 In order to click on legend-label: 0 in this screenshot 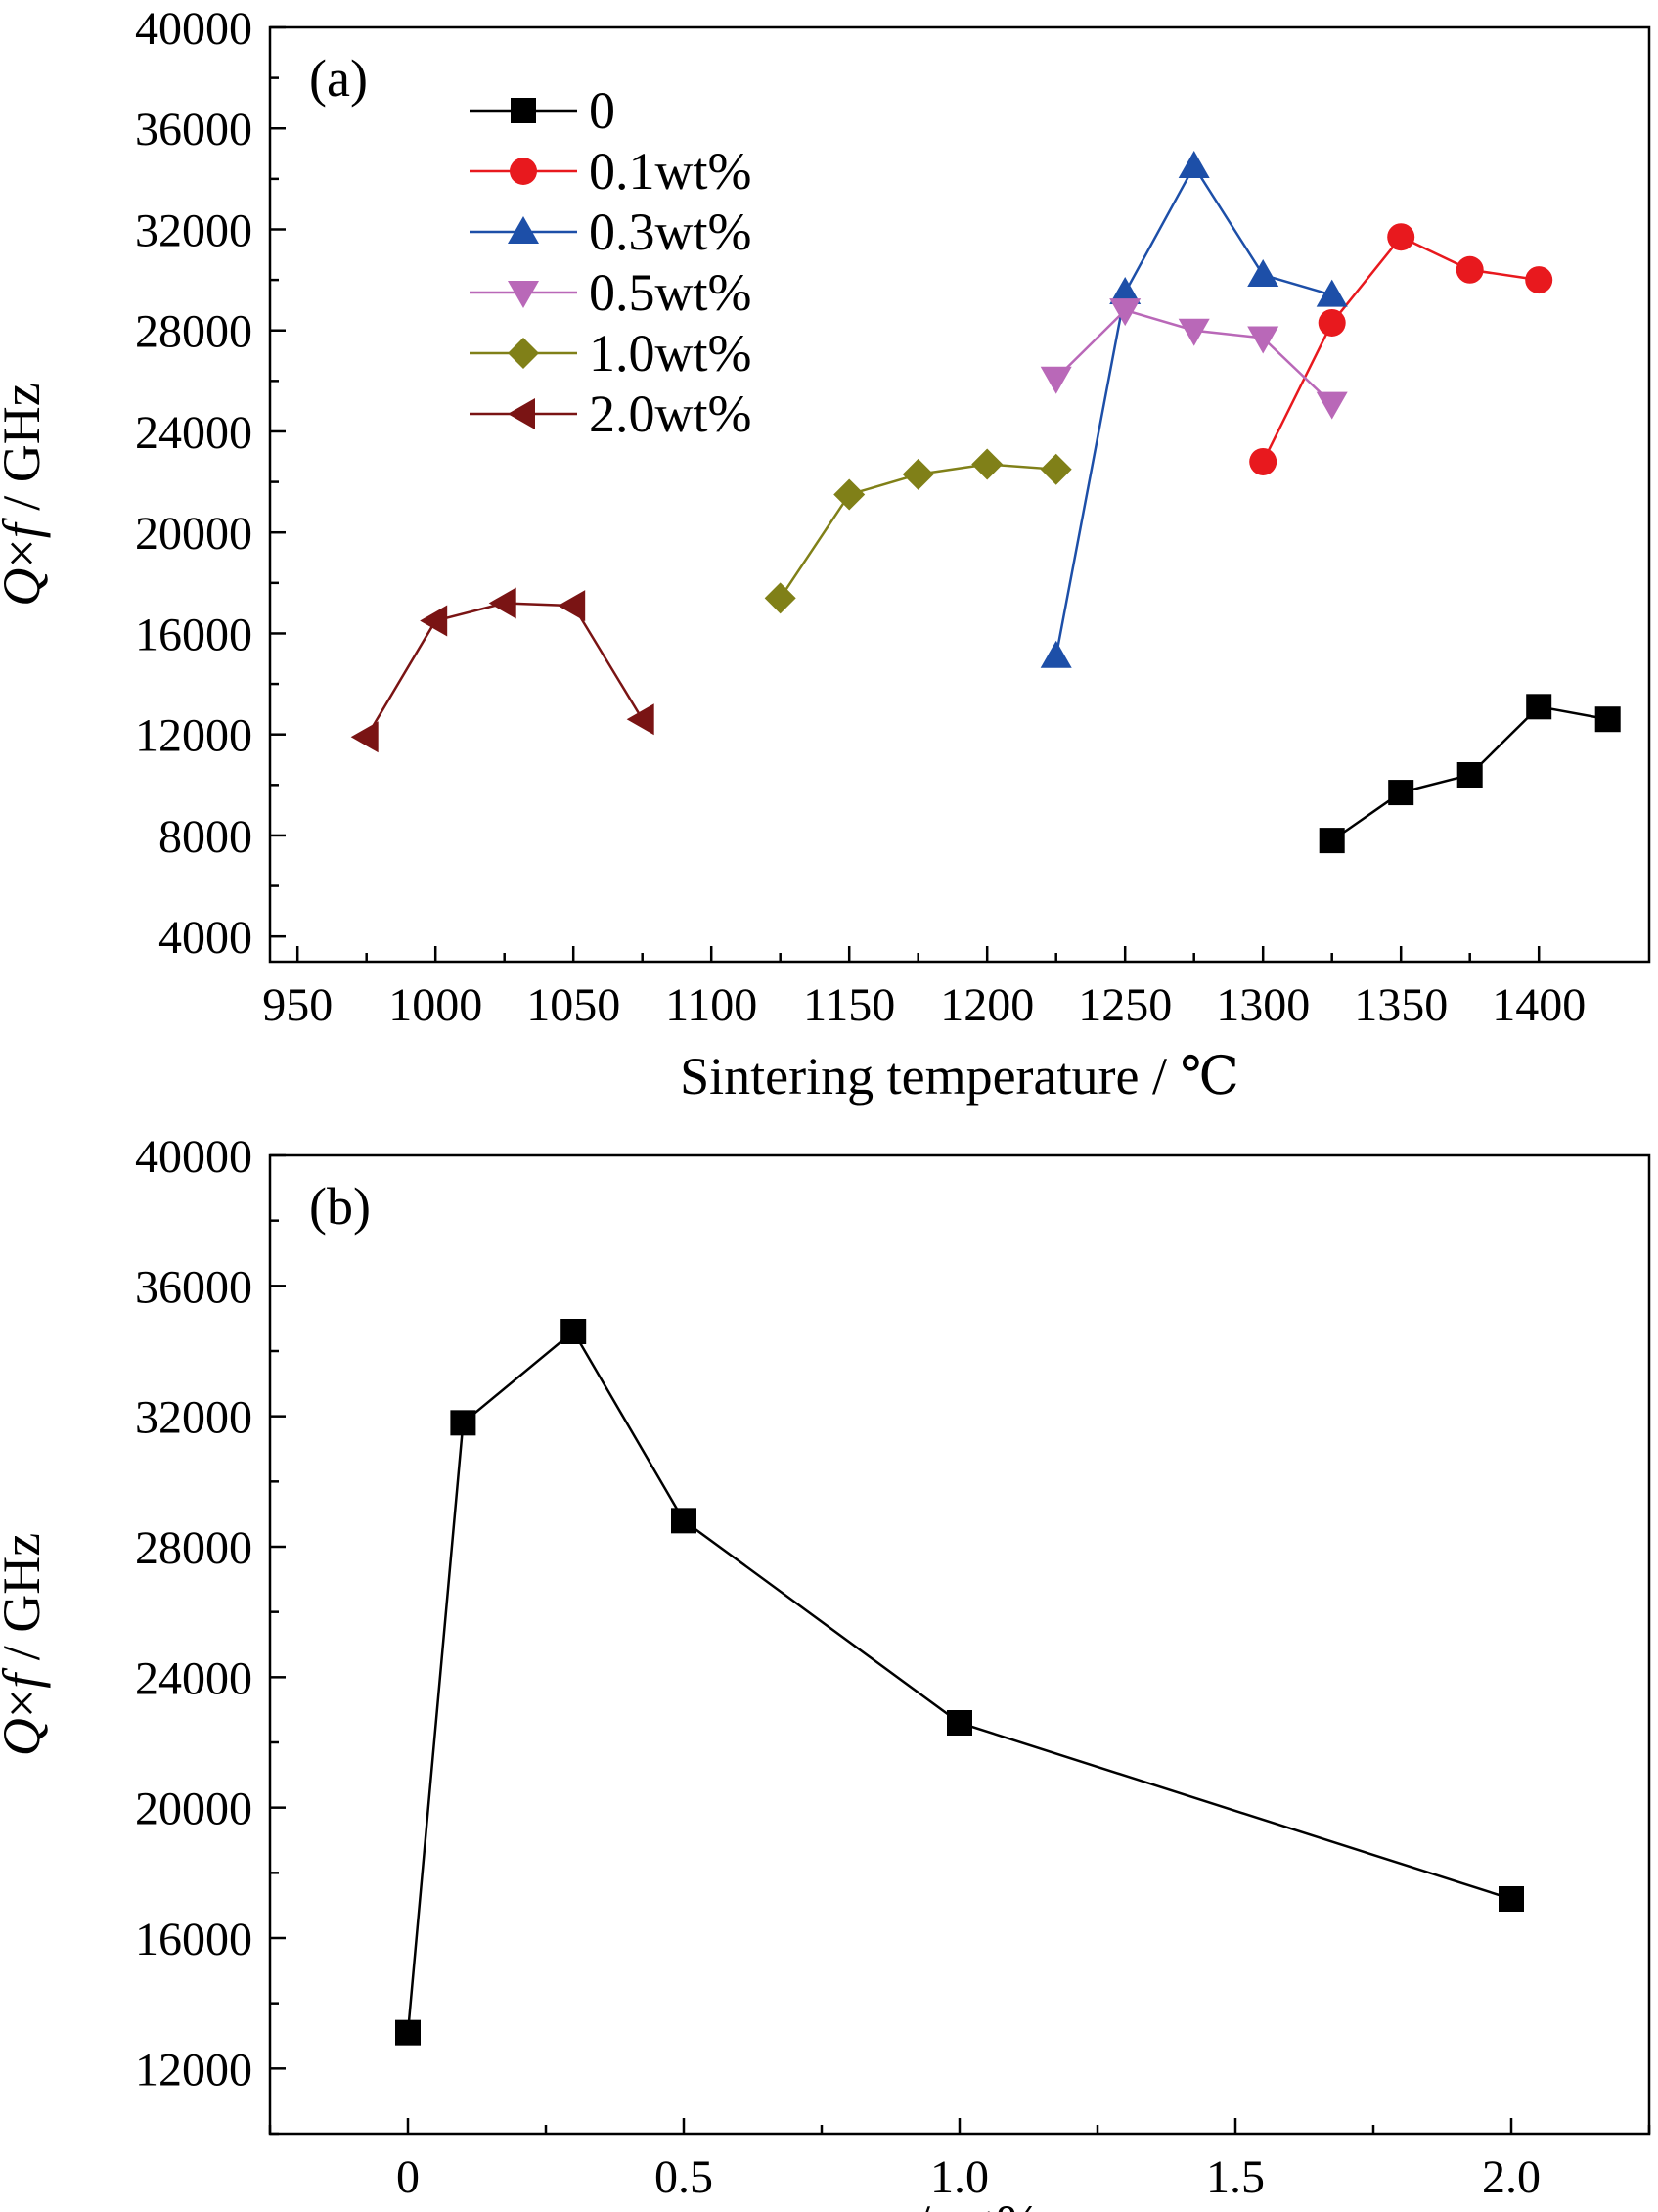, I will do `click(602, 110)`.